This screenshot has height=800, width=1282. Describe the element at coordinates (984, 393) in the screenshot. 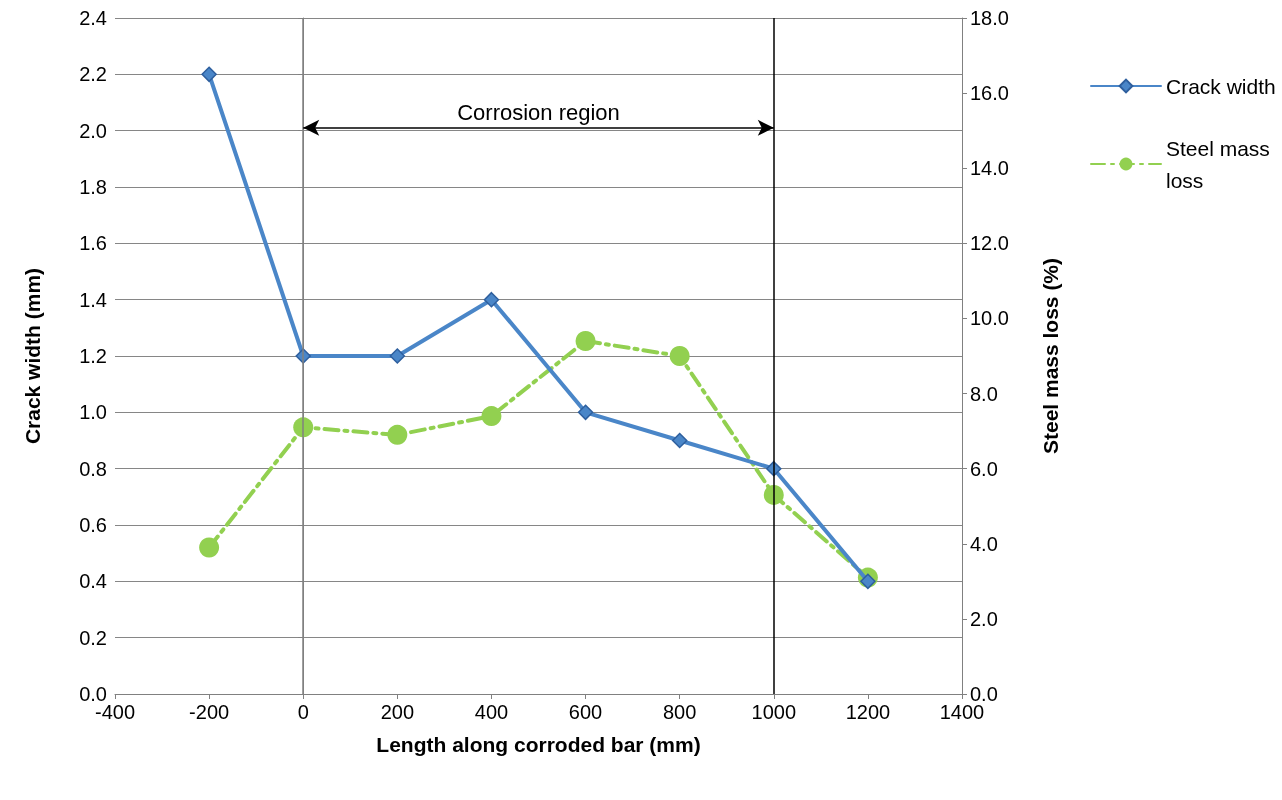

I see `y2-tick-label: 8.0` at that location.